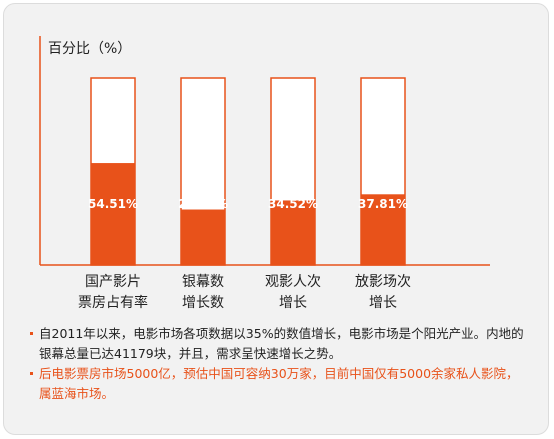  I want to click on category-label-1-2: 票房占有率, so click(113, 302).